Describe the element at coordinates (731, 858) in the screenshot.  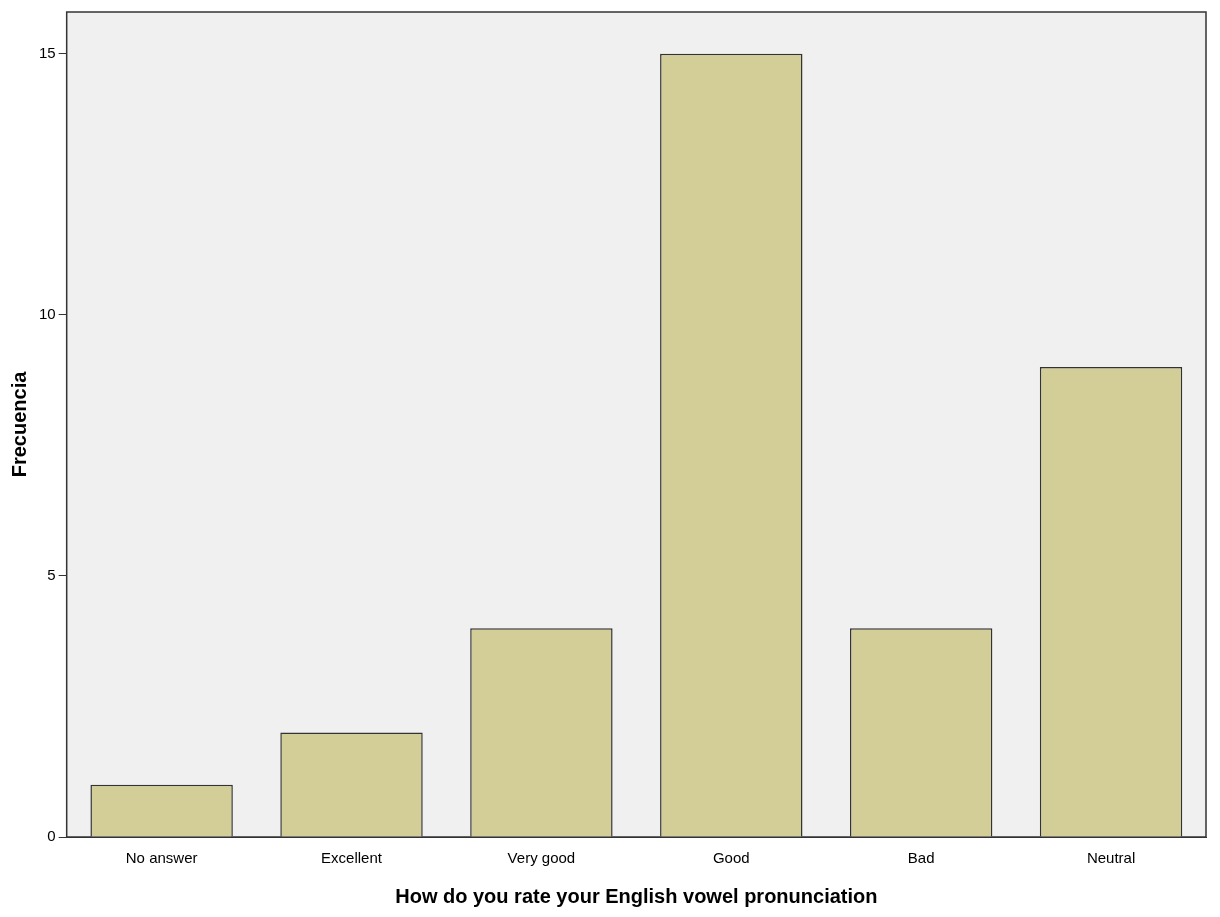
I see `x-tick-label: Good` at that location.